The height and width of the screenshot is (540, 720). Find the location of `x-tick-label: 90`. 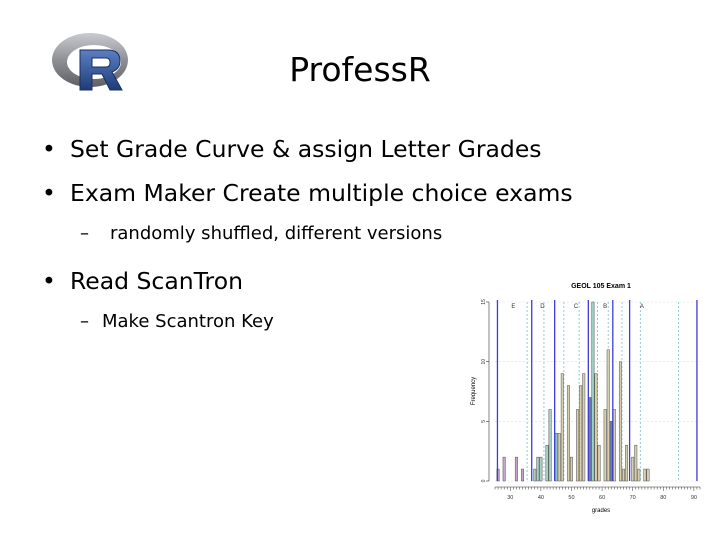

x-tick-label: 90 is located at coordinates (694, 498).